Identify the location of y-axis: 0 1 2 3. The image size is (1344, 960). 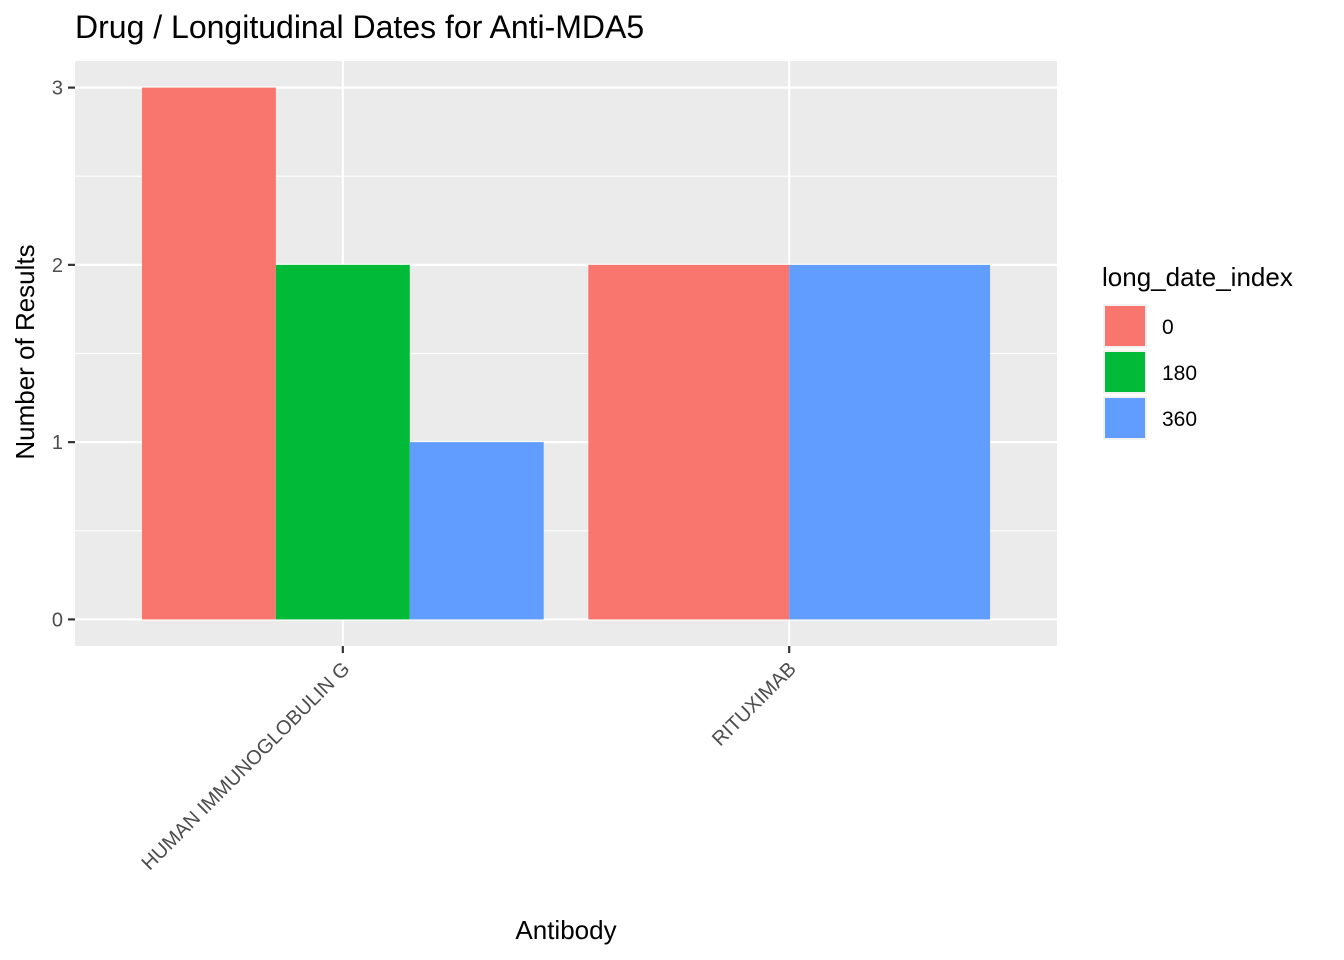
(63, 354).